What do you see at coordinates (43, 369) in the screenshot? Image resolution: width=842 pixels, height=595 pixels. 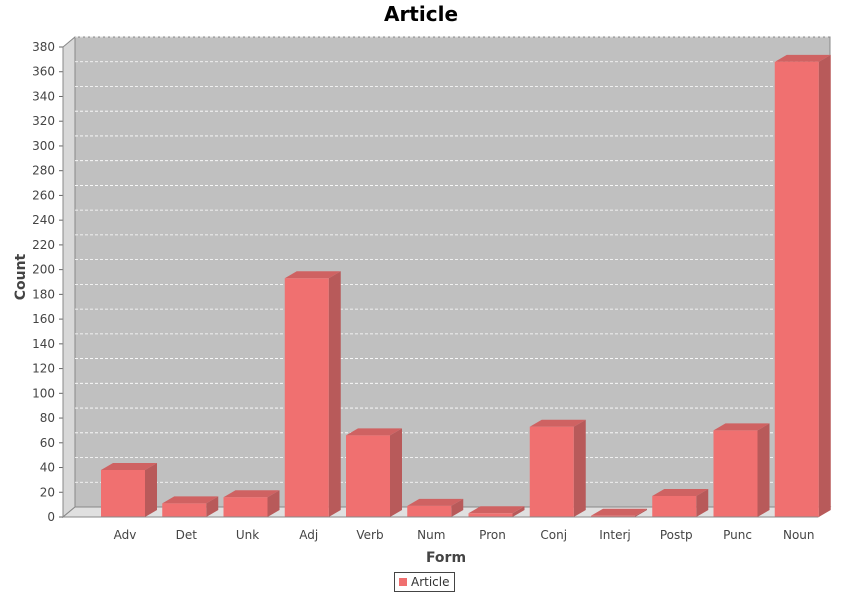 I see `y-tick-label: 120` at bounding box center [43, 369].